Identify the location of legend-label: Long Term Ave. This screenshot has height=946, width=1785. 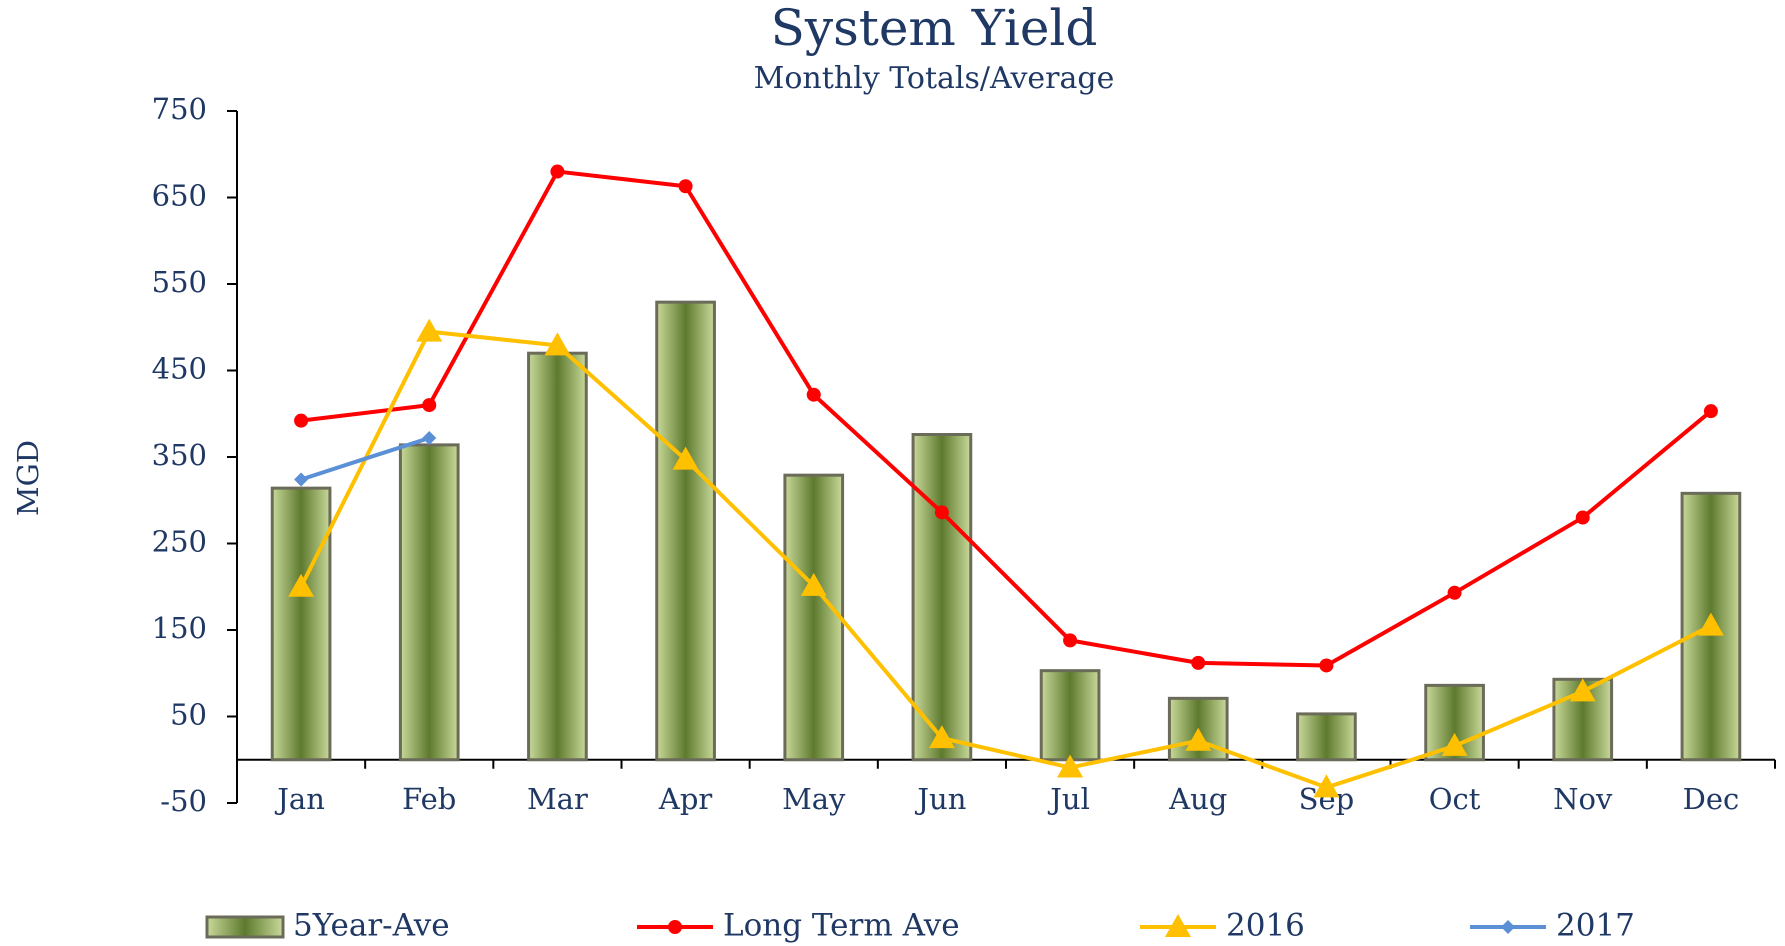
(841, 926).